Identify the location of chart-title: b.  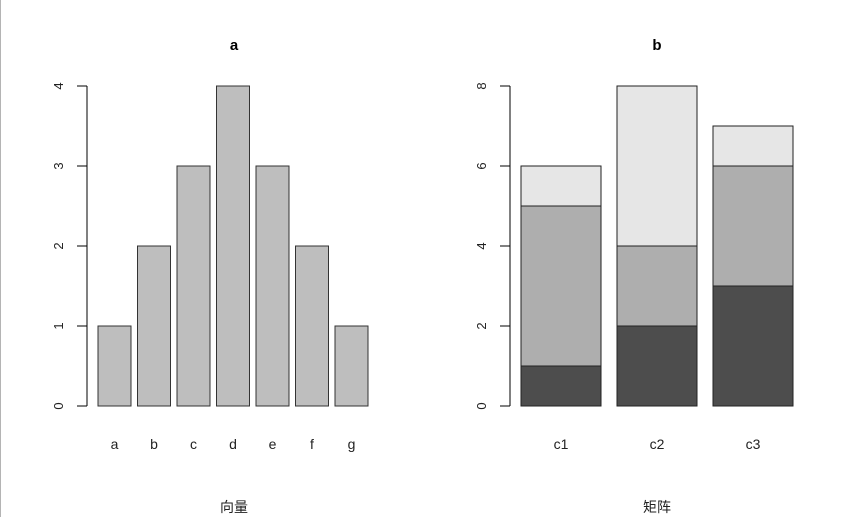
(656, 45).